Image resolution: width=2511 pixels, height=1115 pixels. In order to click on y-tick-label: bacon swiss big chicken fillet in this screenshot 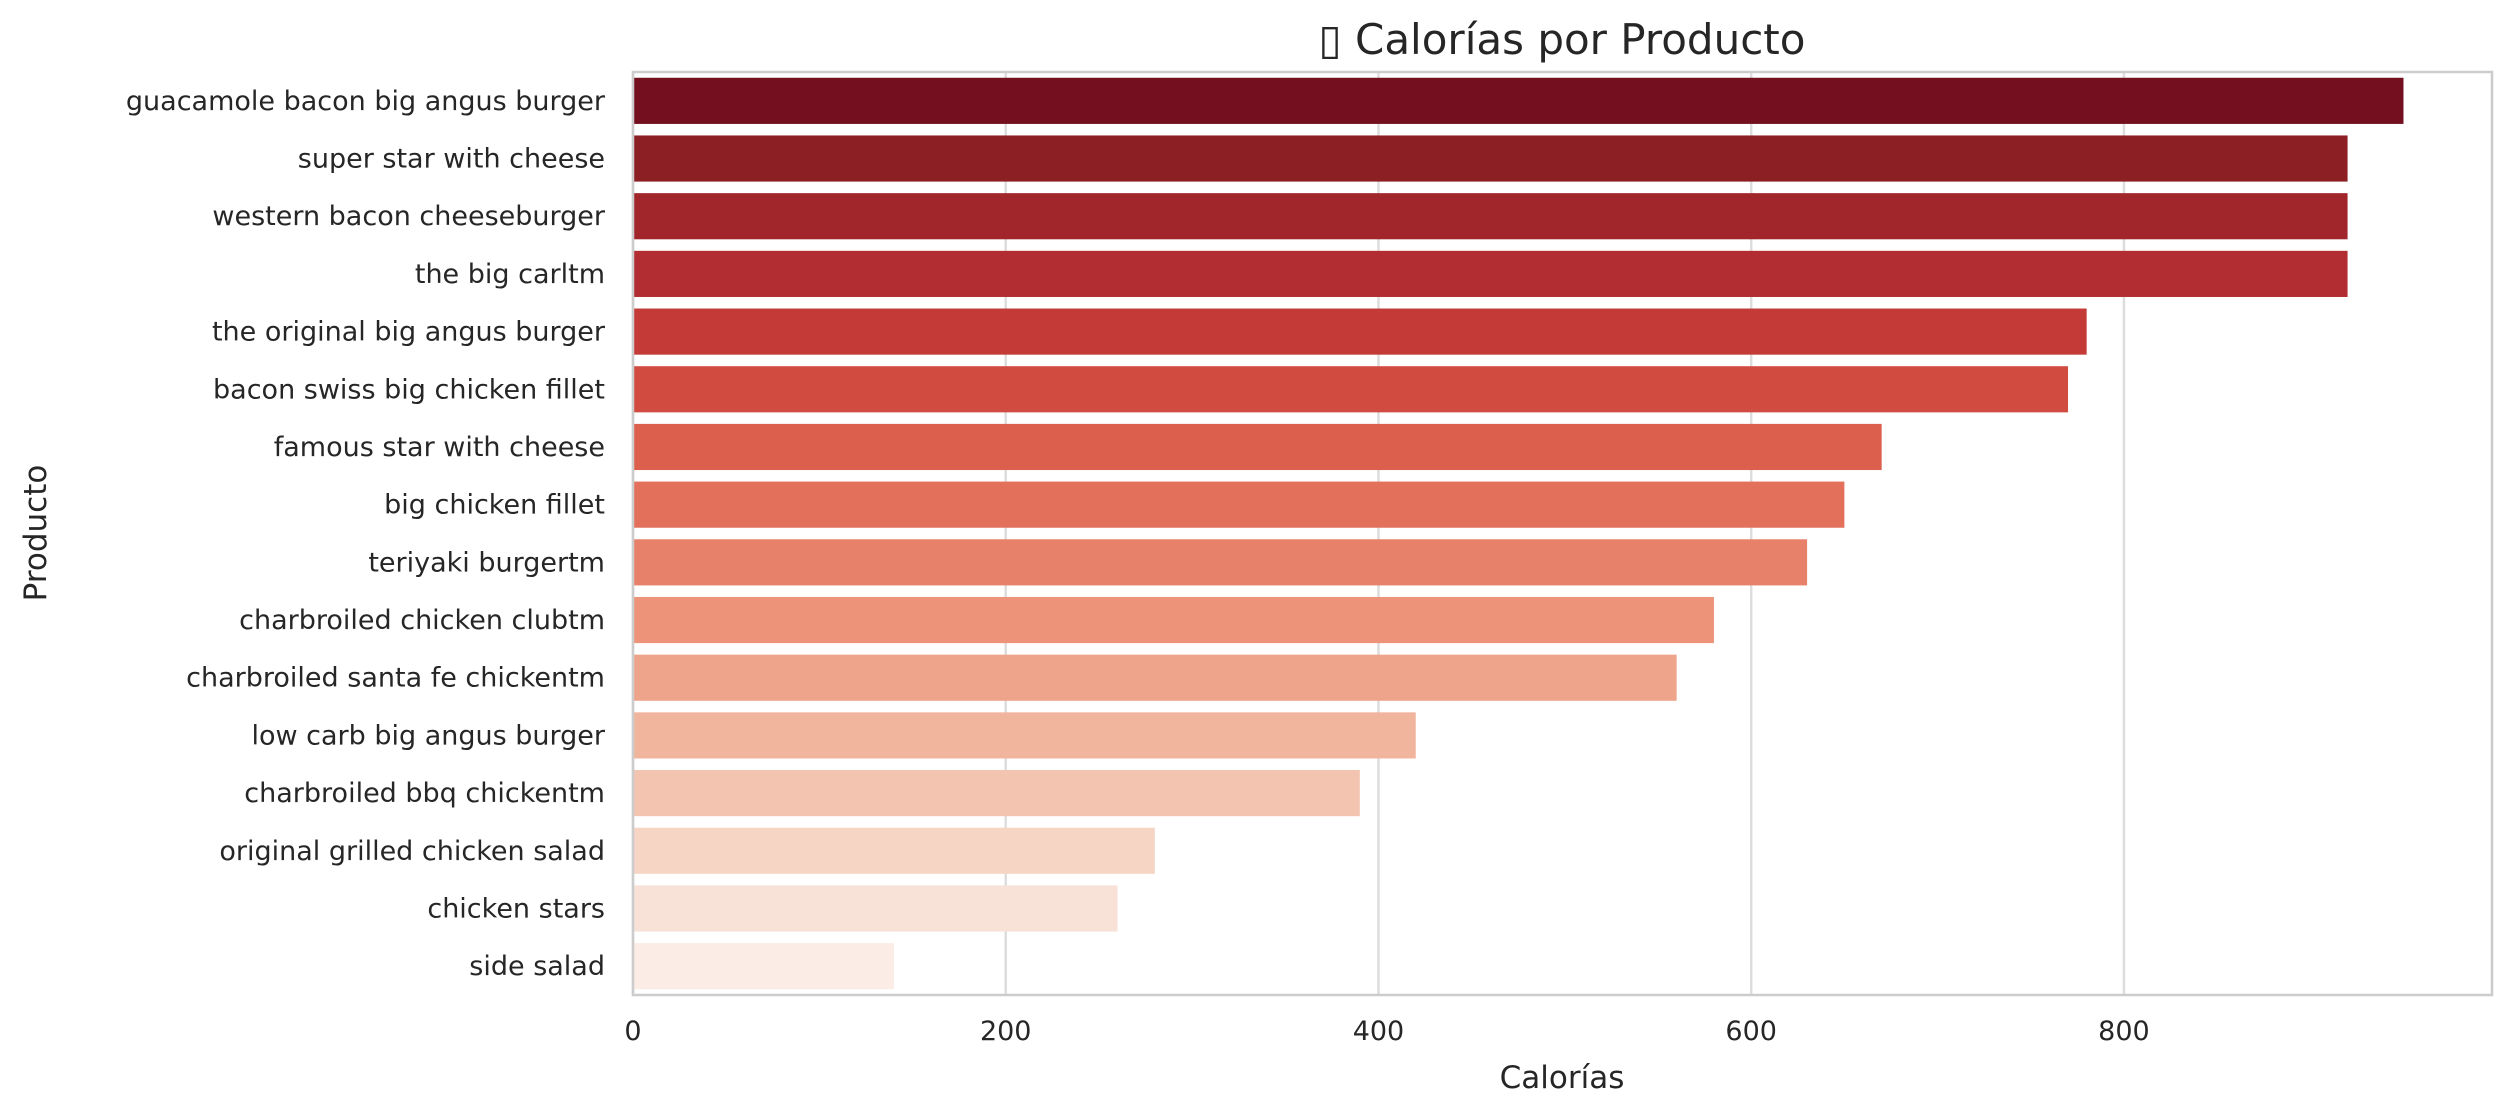, I will do `click(409, 389)`.